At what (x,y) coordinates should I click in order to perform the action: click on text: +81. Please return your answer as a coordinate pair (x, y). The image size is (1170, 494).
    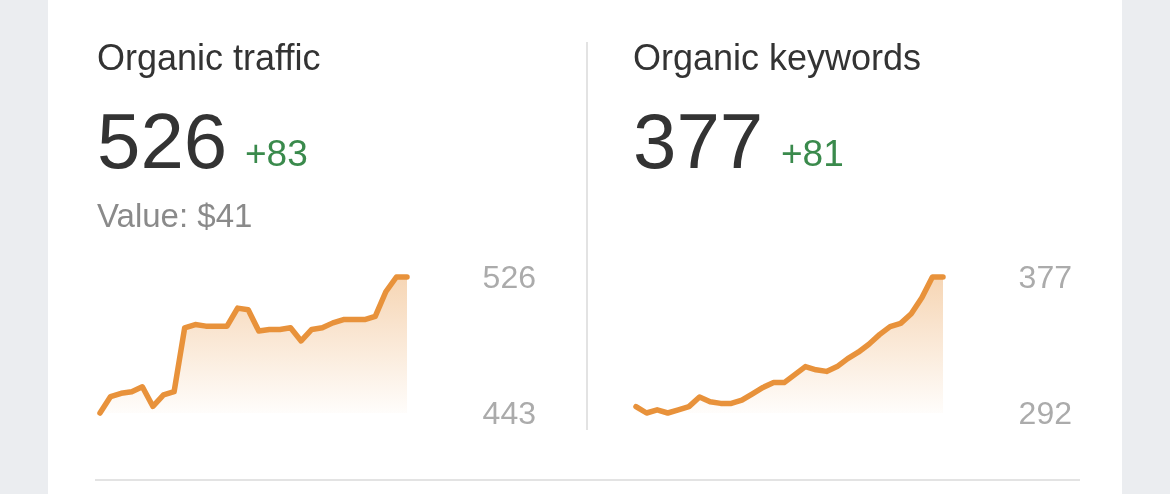
    Looking at the image, I should click on (812, 153).